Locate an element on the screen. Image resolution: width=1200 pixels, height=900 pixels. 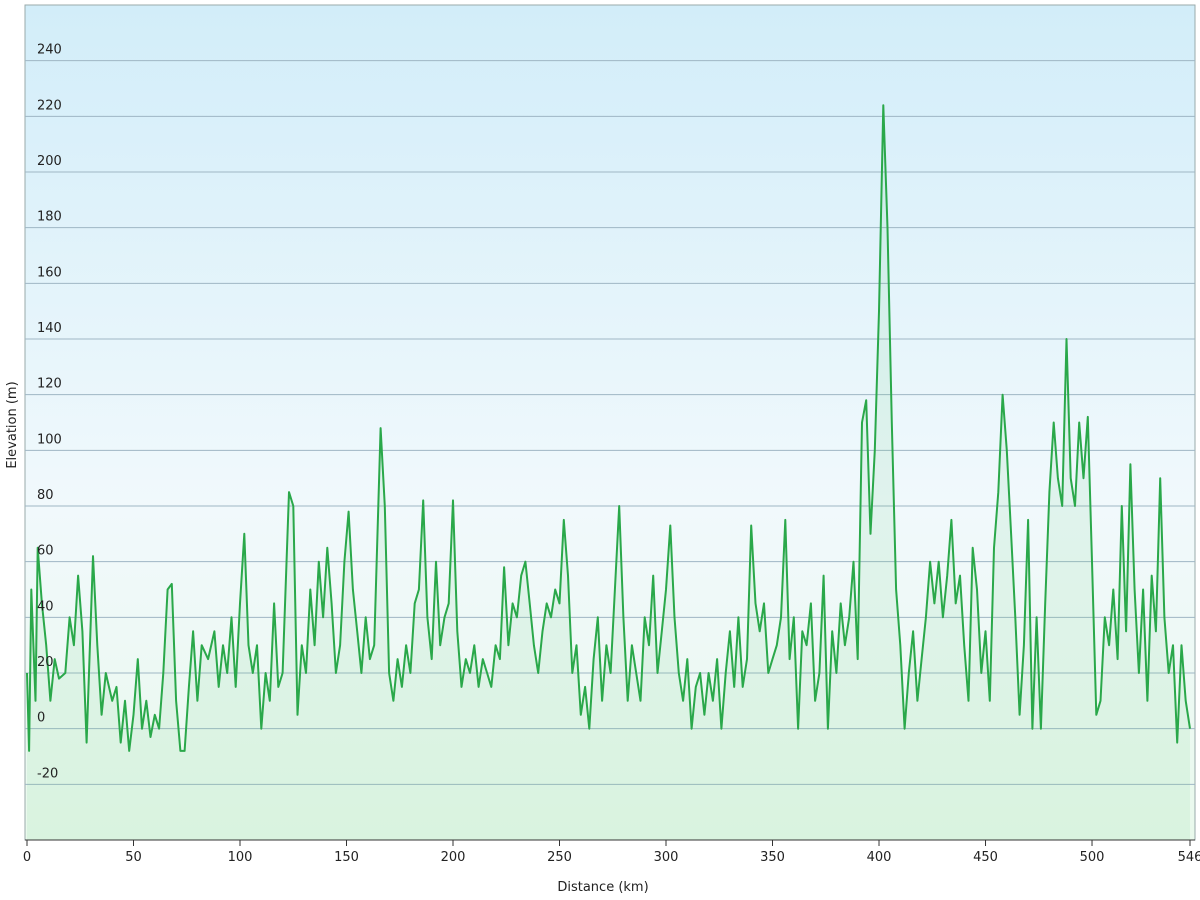
y-tick-label: 240 is located at coordinates (49, 50).